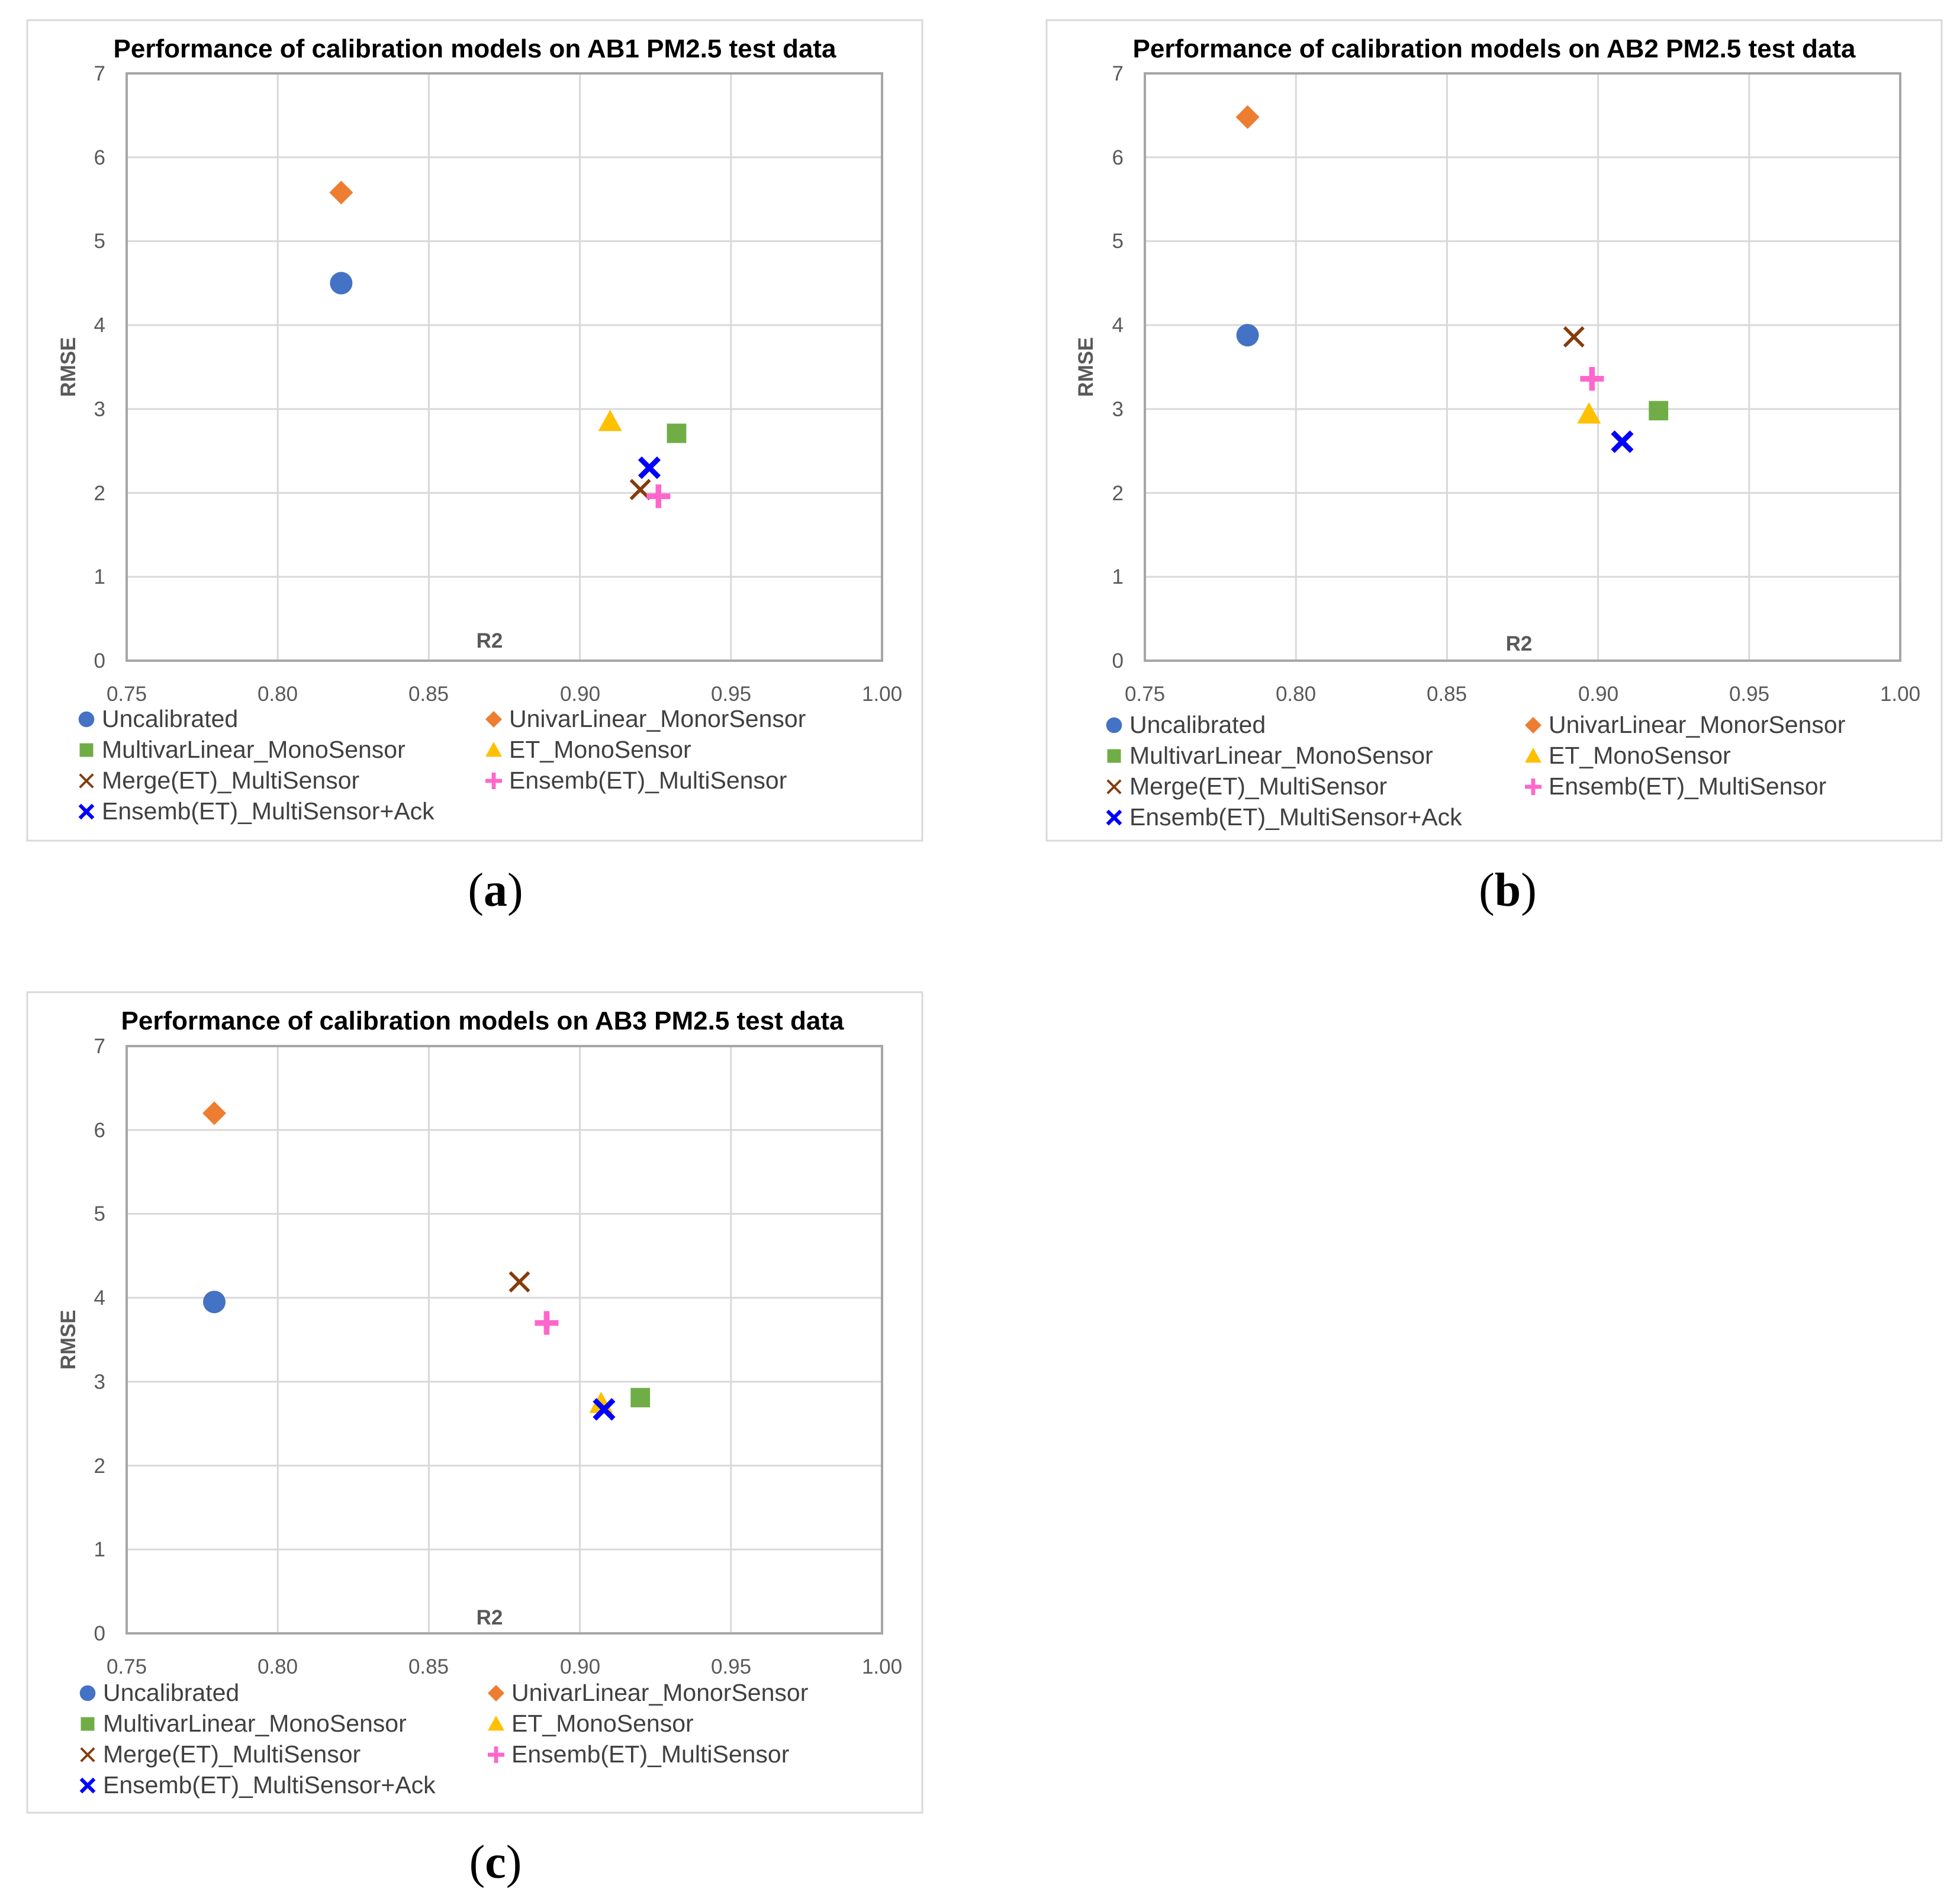 The width and height of the screenshot is (1960, 1898). I want to click on panel-caption: (c), so click(495, 1862).